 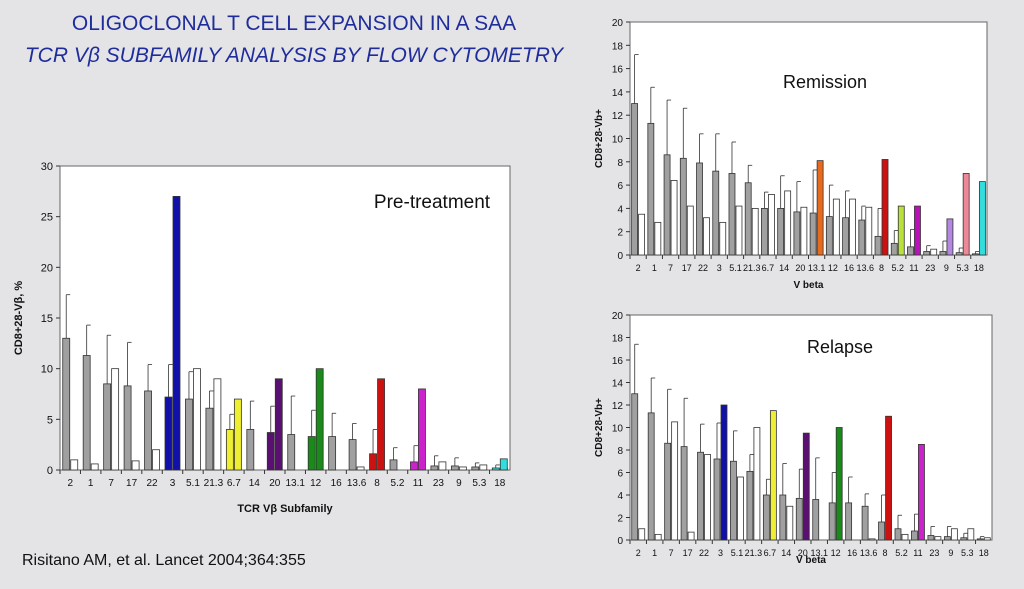 What do you see at coordinates (459, 483) in the screenshot?
I see `x-tick-label: 9` at bounding box center [459, 483].